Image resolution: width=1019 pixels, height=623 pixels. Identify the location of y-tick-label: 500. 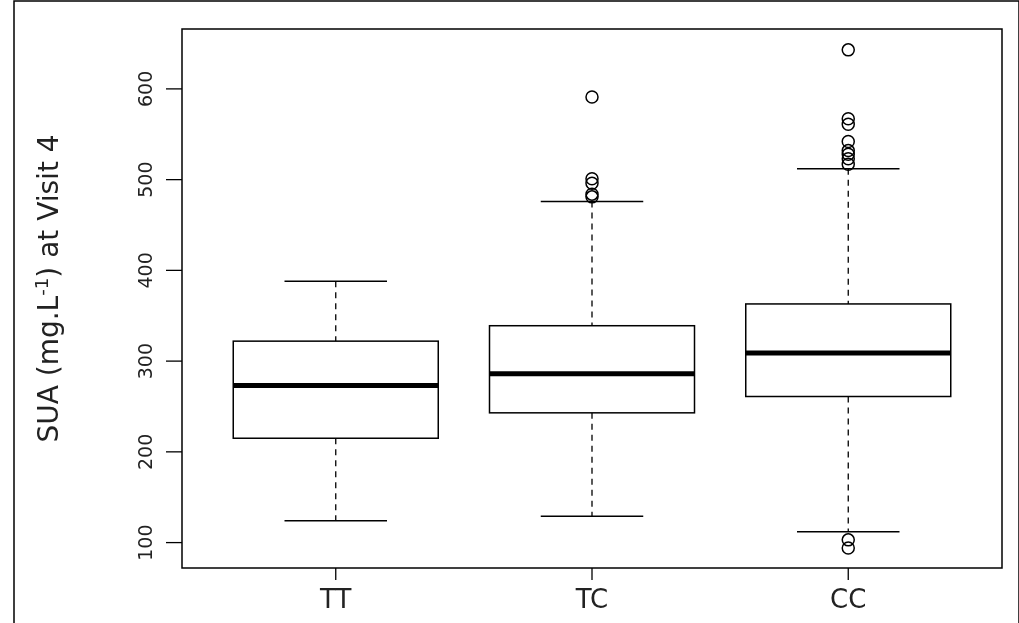
(145, 179).